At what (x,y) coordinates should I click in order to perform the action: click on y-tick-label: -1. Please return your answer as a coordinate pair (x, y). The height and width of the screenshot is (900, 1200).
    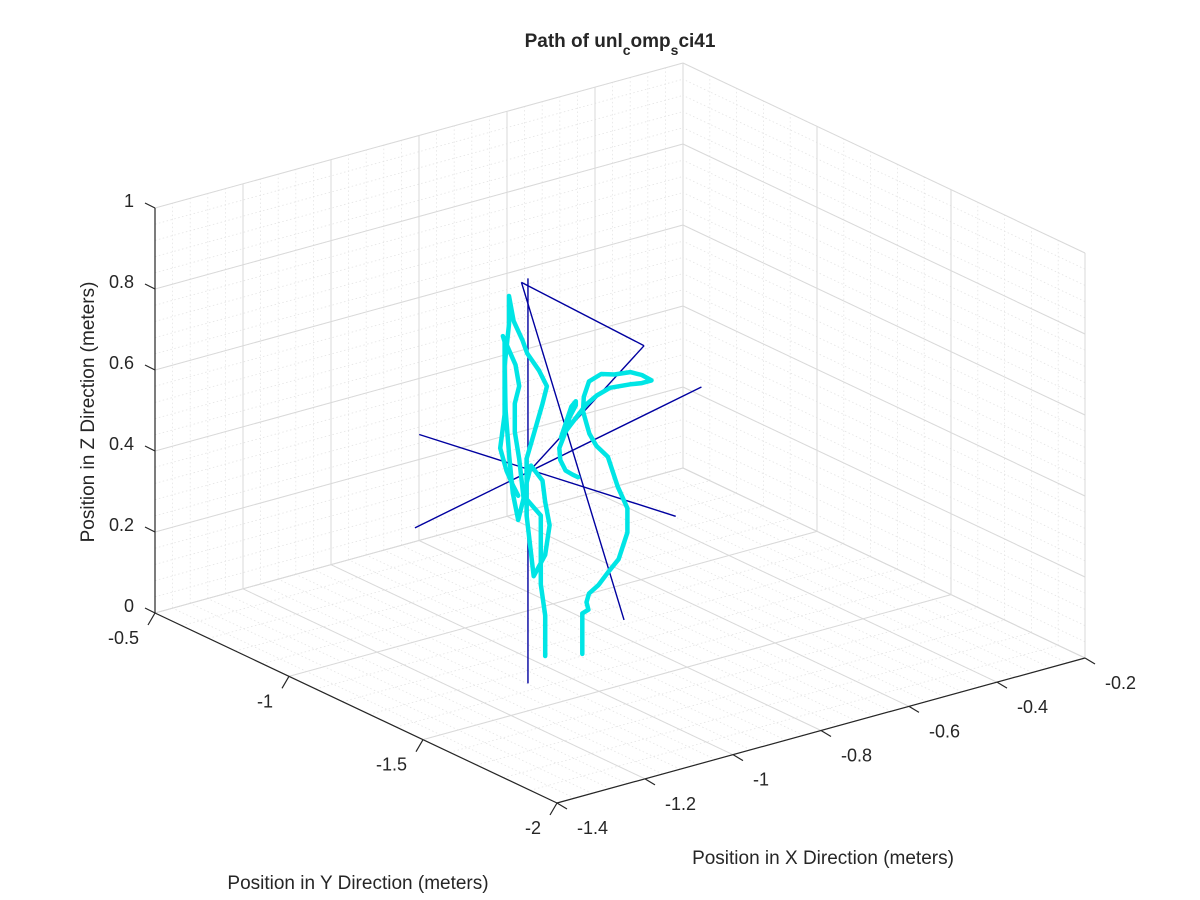
    Looking at the image, I should click on (265, 701).